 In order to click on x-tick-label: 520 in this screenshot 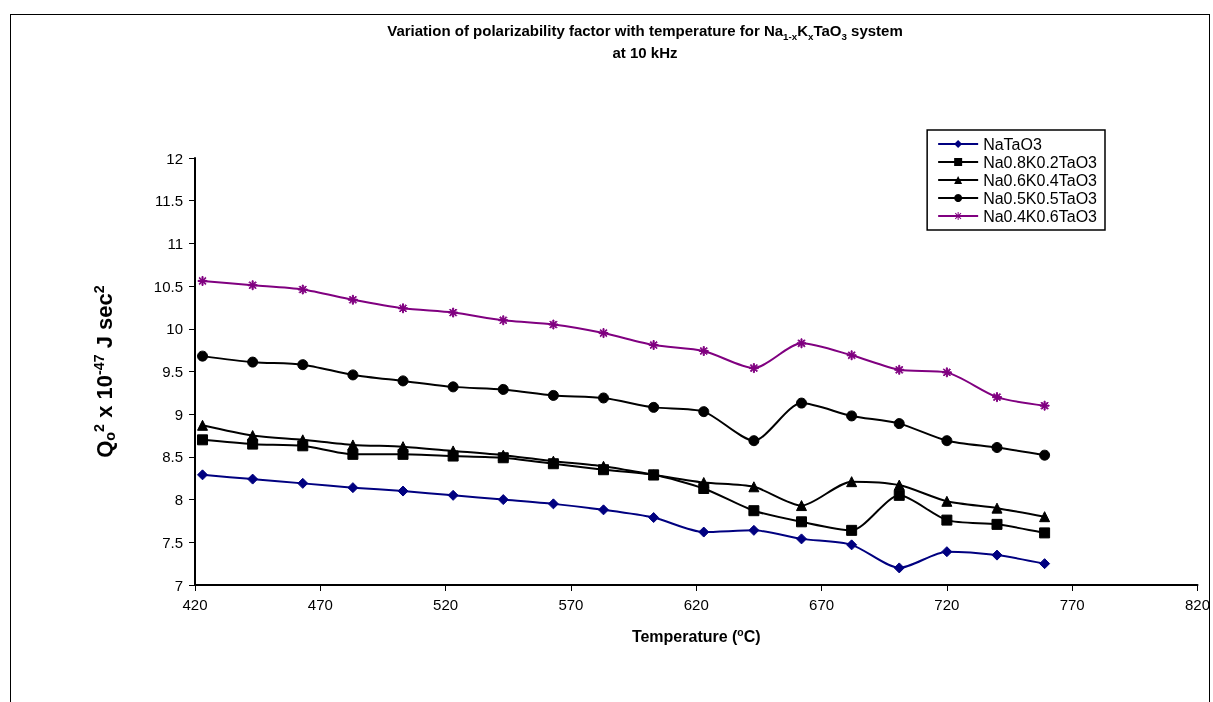, I will do `click(446, 604)`.